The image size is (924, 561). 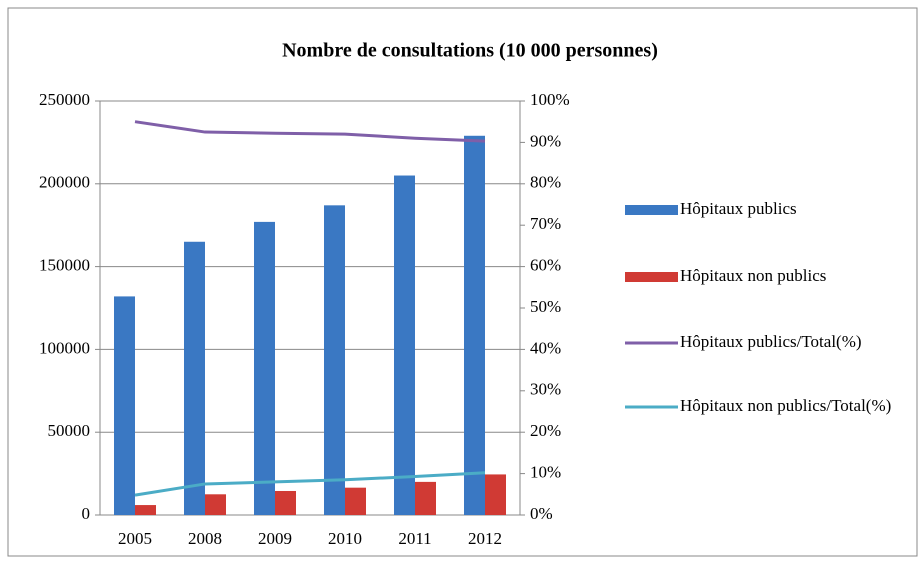 I want to click on legend-label: Hôpitaux publics/Total(%), so click(x=771, y=341).